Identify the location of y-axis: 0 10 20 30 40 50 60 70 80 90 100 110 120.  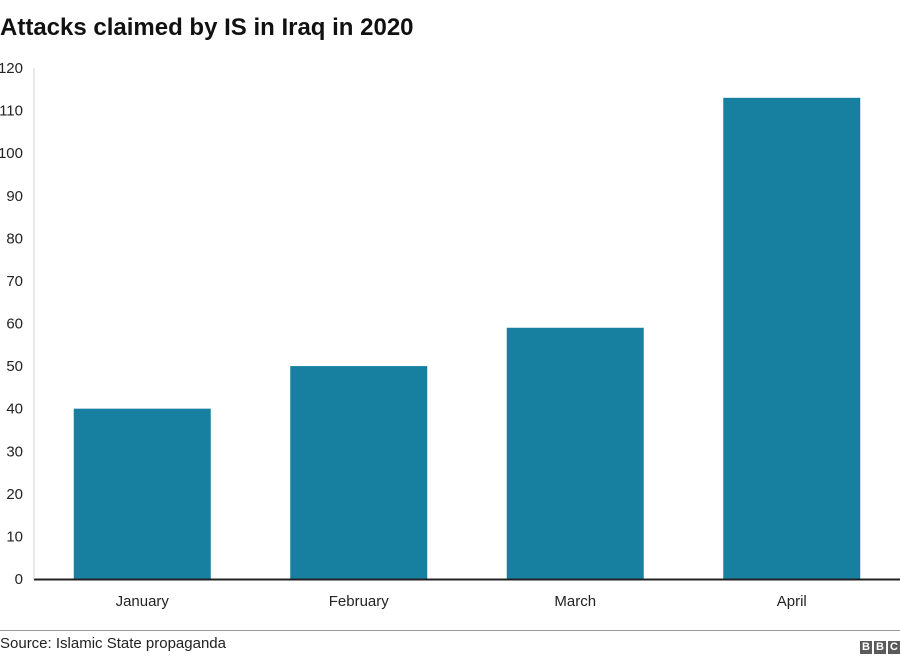
(11, 324).